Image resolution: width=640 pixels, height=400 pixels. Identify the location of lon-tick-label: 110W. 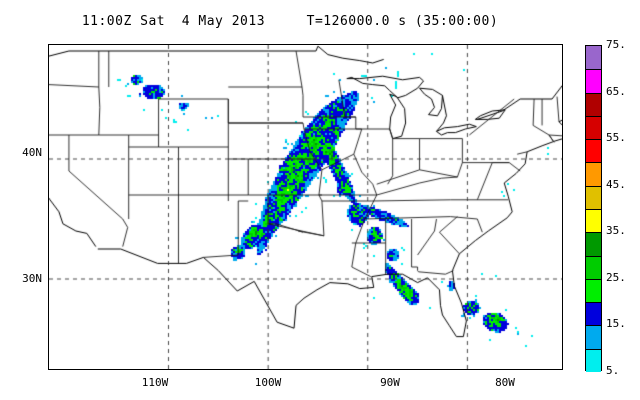
(155, 382).